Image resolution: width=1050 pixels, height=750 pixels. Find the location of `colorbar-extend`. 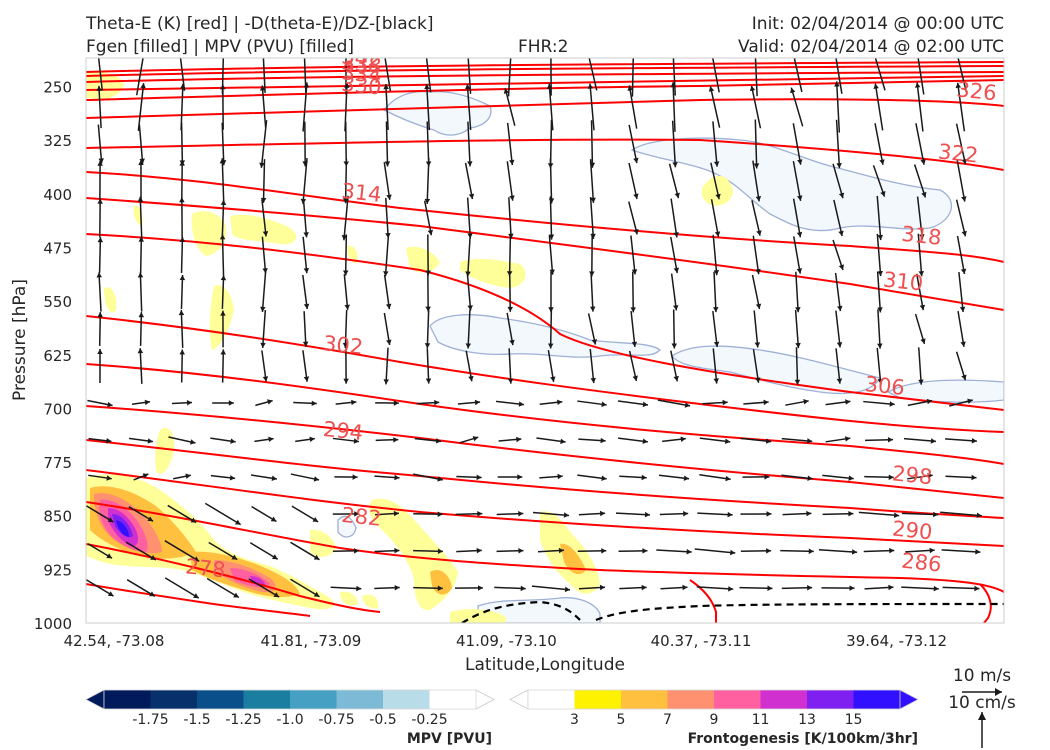

colorbar-extend is located at coordinates (95, 699).